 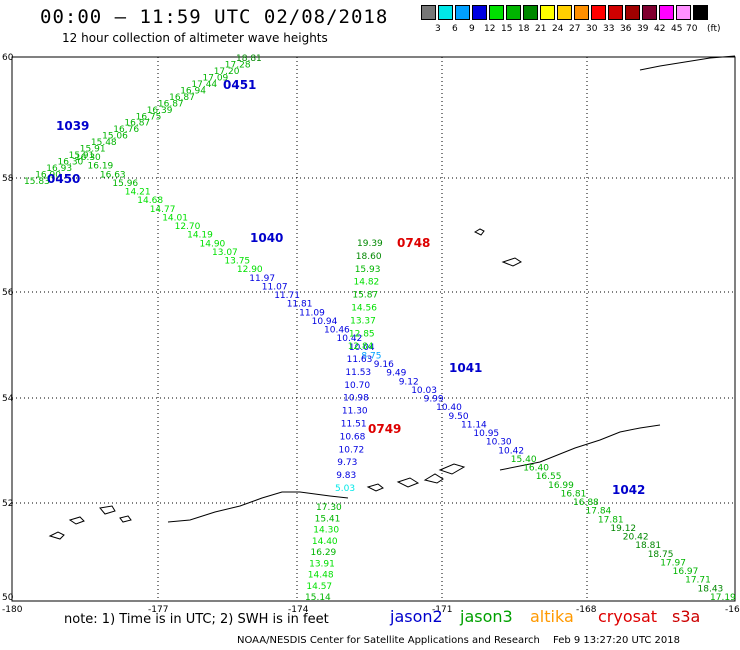 What do you see at coordinates (524, 460) in the screenshot?
I see `swh-value: 15.40` at bounding box center [524, 460].